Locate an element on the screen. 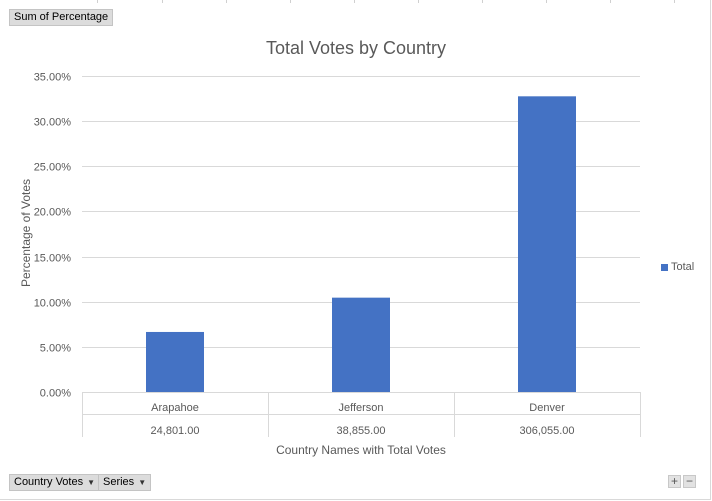 The width and height of the screenshot is (712, 501). legend-entry-total: Total is located at coordinates (683, 267).